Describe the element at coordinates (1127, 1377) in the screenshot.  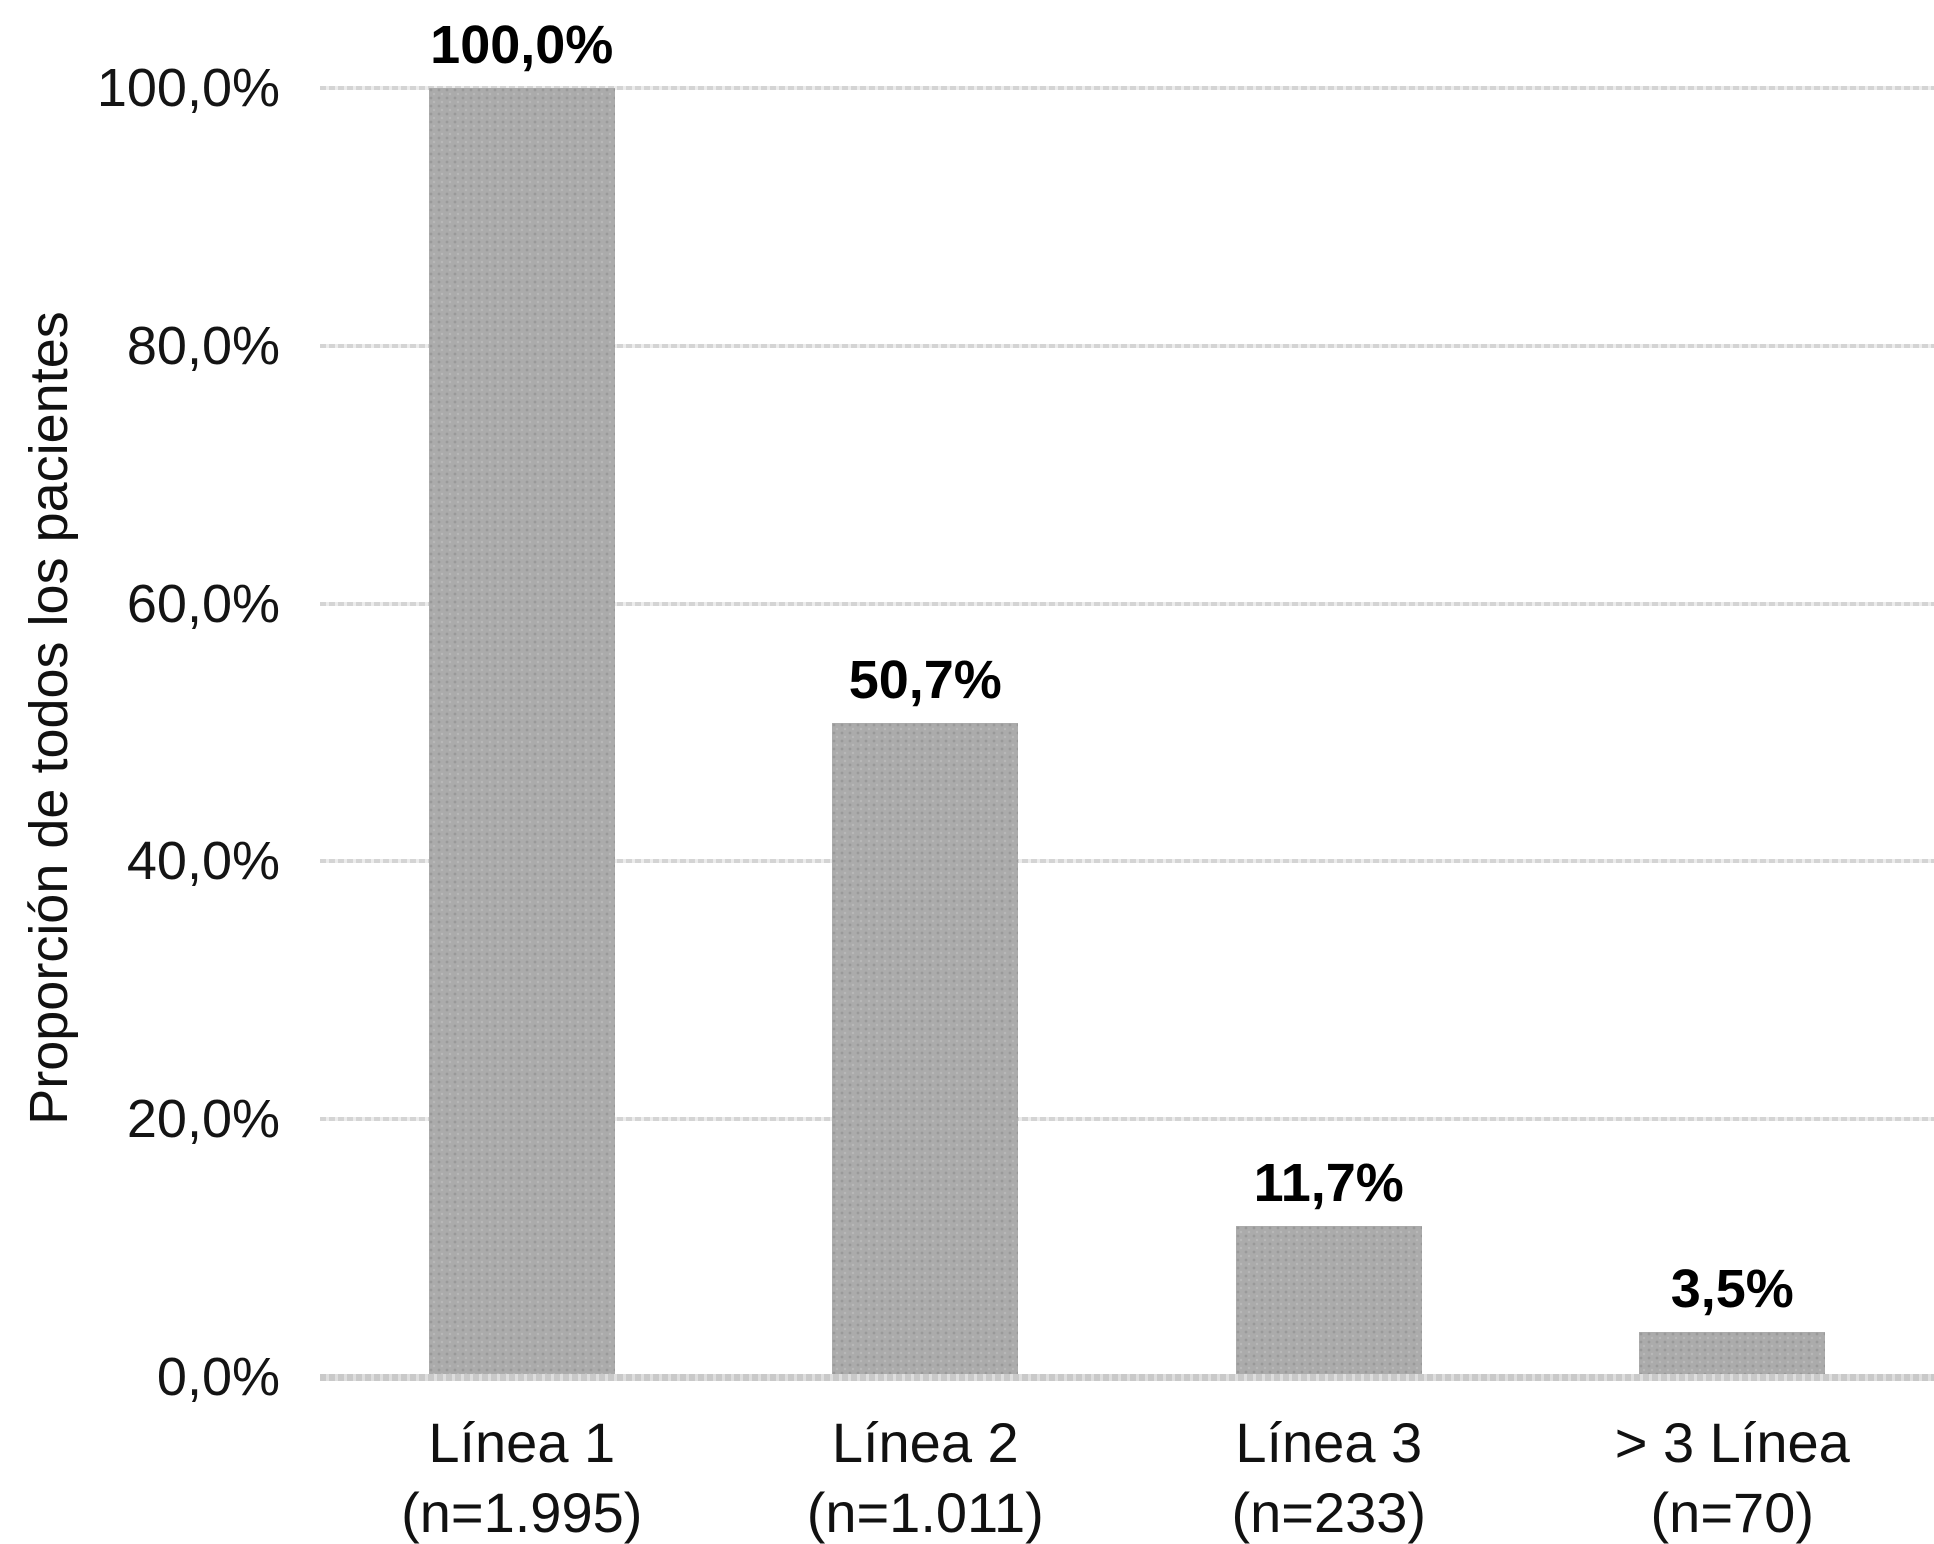
I see `x-axis-line` at that location.